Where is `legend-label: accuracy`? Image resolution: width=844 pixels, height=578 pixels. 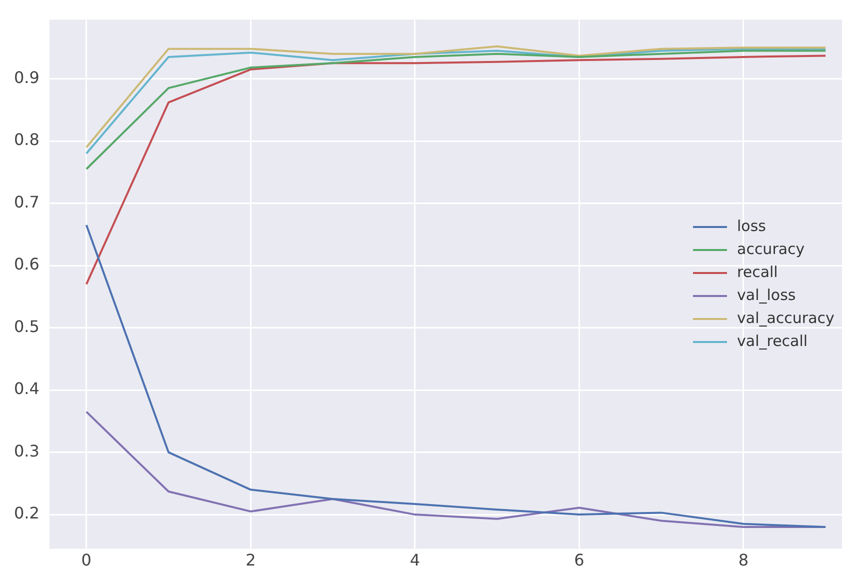
legend-label: accuracy is located at coordinates (771, 249).